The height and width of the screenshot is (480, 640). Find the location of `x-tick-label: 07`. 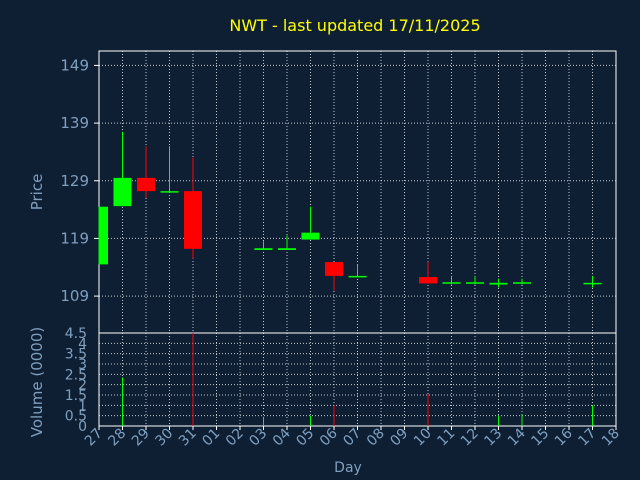

x-tick-label: 07 is located at coordinates (352, 438).